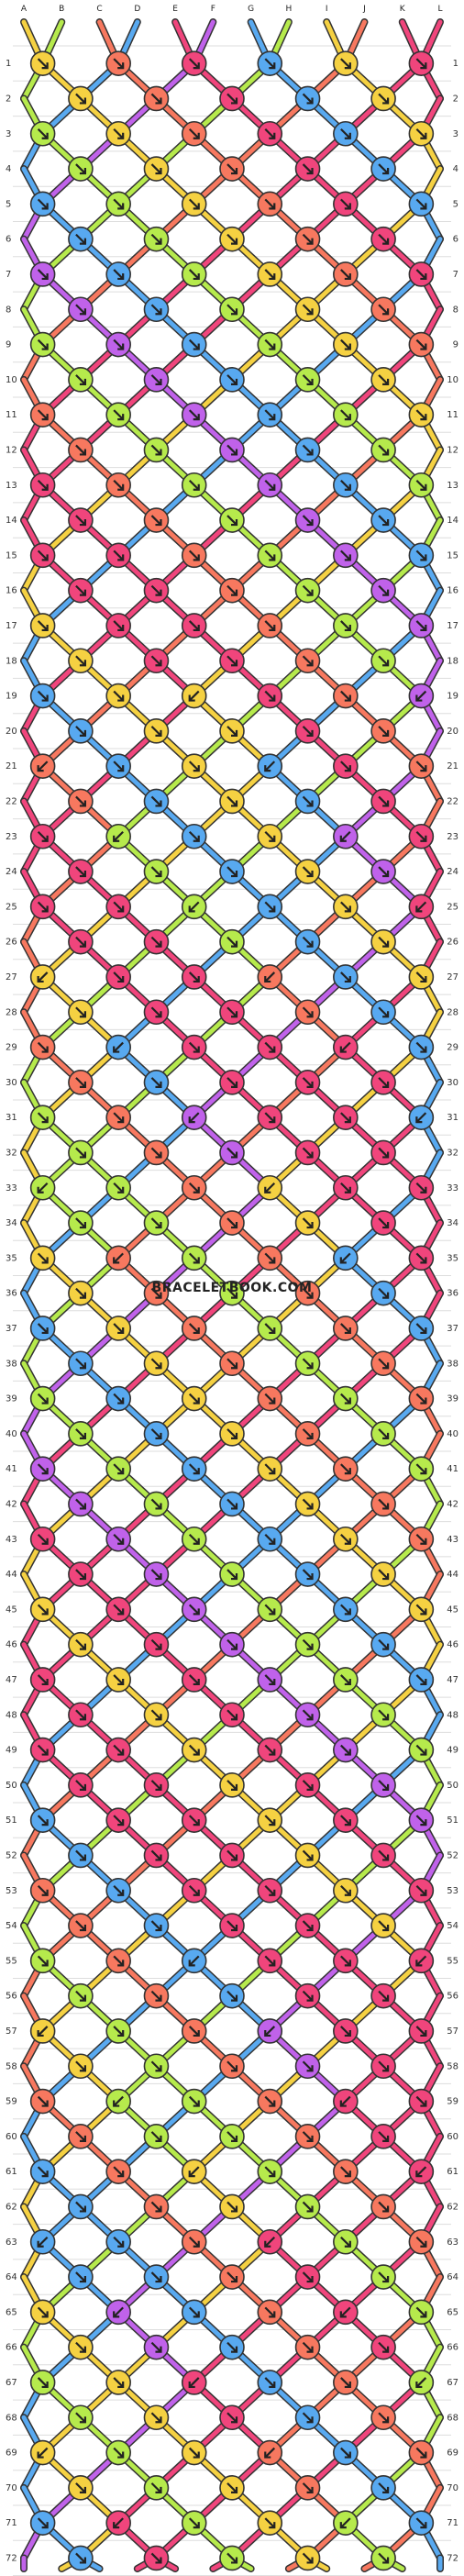 The image size is (464, 2576). I want to click on row-number-right: 33, so click(452, 1188).